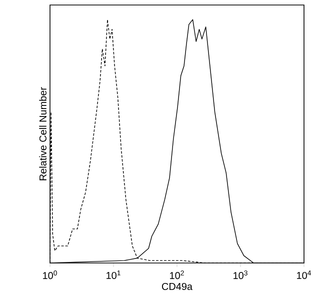 This screenshot has width=319, height=306. What do you see at coordinates (177, 286) in the screenshot?
I see `x-axis-title: CD49a` at bounding box center [177, 286].